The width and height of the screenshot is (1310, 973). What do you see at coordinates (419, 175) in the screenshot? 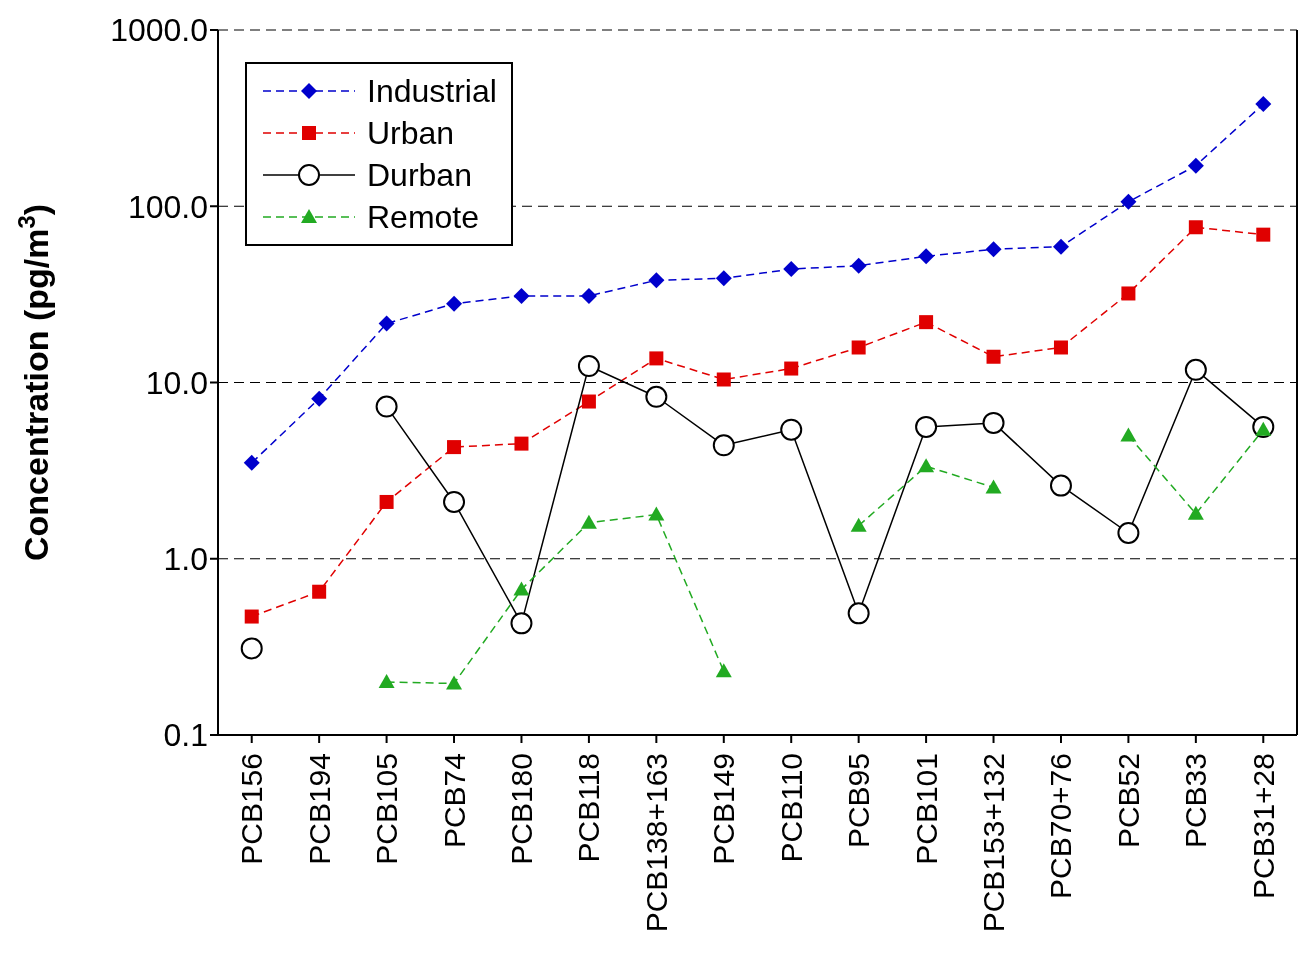
I see `legend-label: Durban` at bounding box center [419, 175].